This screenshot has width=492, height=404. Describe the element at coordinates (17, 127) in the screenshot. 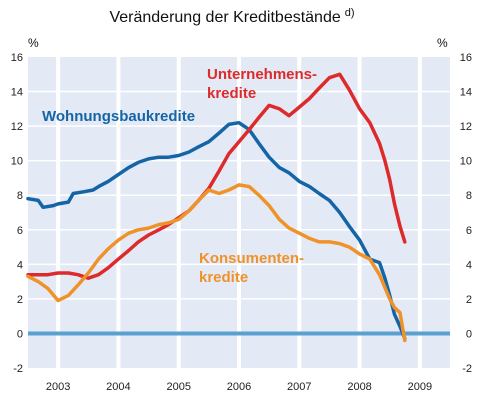

I see `y-tick-left: 12` at that location.